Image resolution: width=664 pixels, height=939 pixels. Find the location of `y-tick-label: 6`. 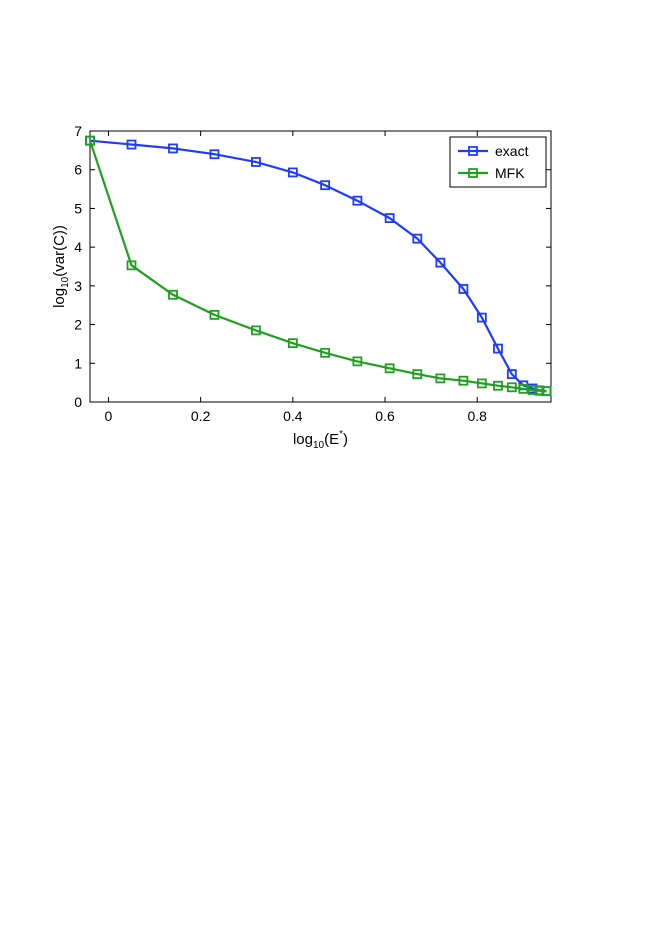

y-tick-label: 6 is located at coordinates (78, 170).